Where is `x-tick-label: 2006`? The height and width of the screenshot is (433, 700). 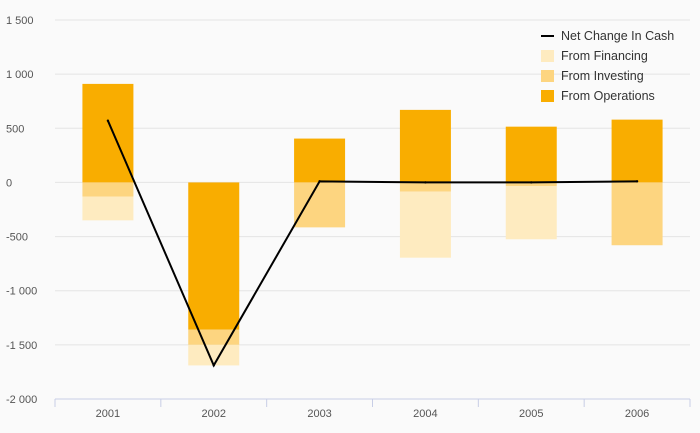
x-tick-label: 2006 is located at coordinates (637, 414).